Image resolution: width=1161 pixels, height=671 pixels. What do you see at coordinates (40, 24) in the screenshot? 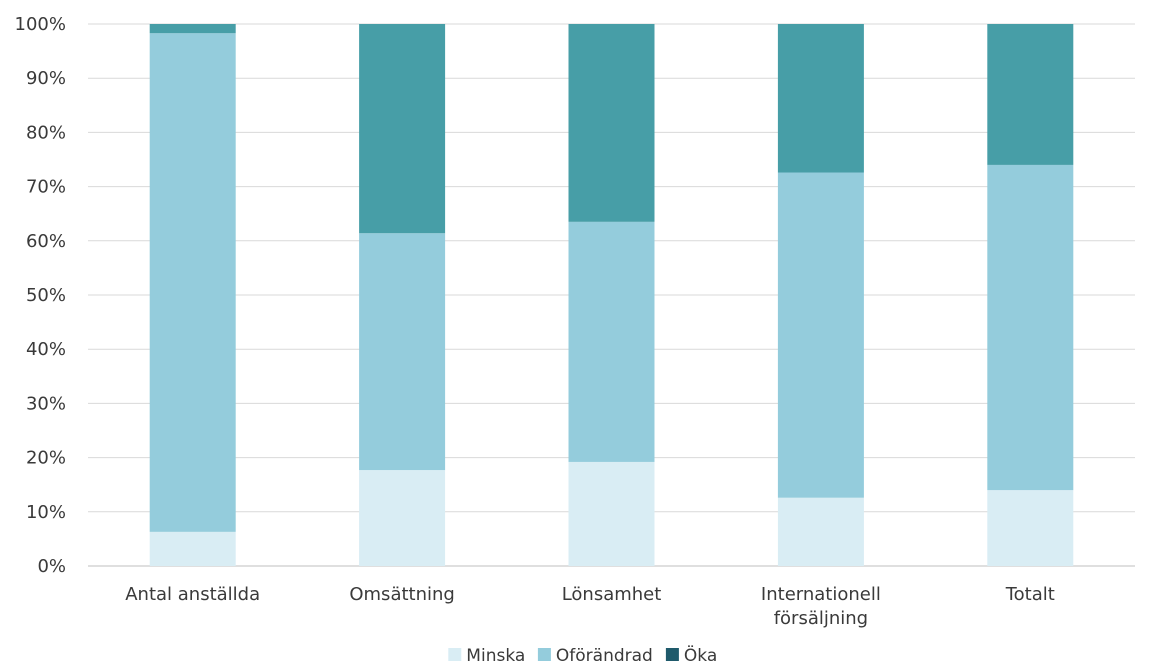
I see `y-tick-label: 100%` at bounding box center [40, 24].